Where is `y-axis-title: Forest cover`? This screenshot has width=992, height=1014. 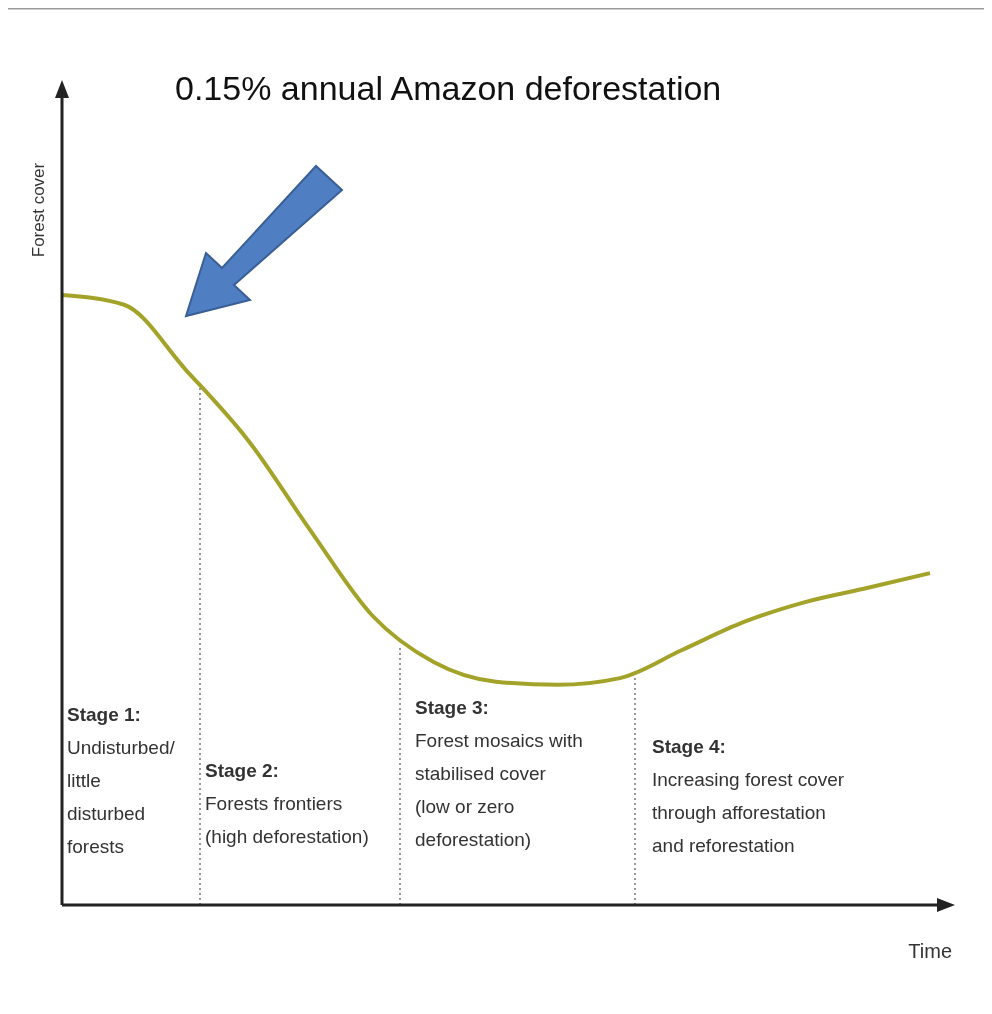 y-axis-title: Forest cover is located at coordinates (38, 210).